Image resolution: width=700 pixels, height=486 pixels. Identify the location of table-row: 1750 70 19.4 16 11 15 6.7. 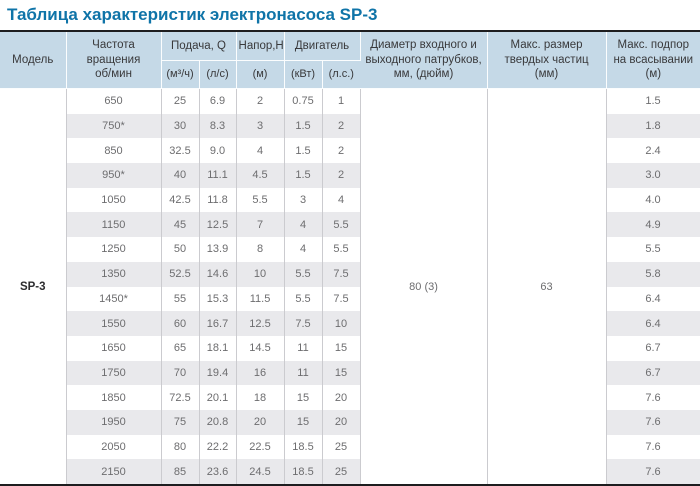
(350, 373).